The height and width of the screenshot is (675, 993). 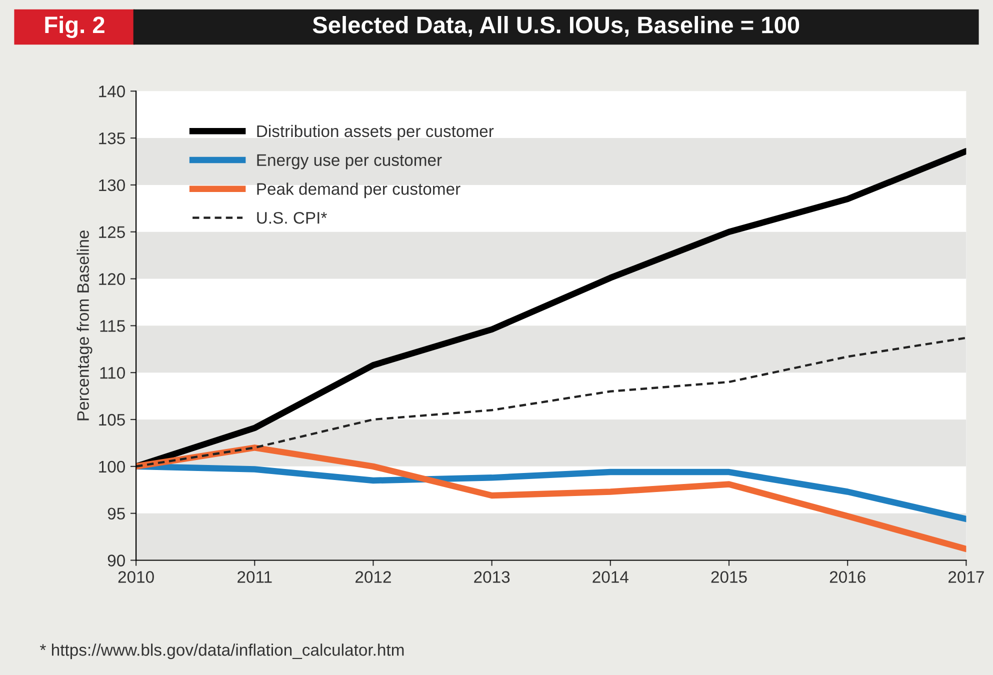 I want to click on y-tick-label: 115, so click(x=112, y=326).